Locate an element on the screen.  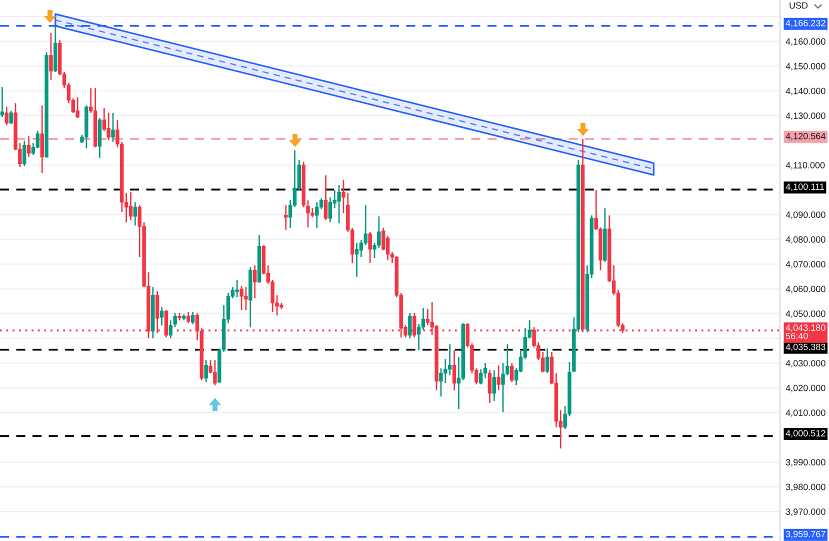
y-tick-label: 3,990.000 is located at coordinates (806, 462).